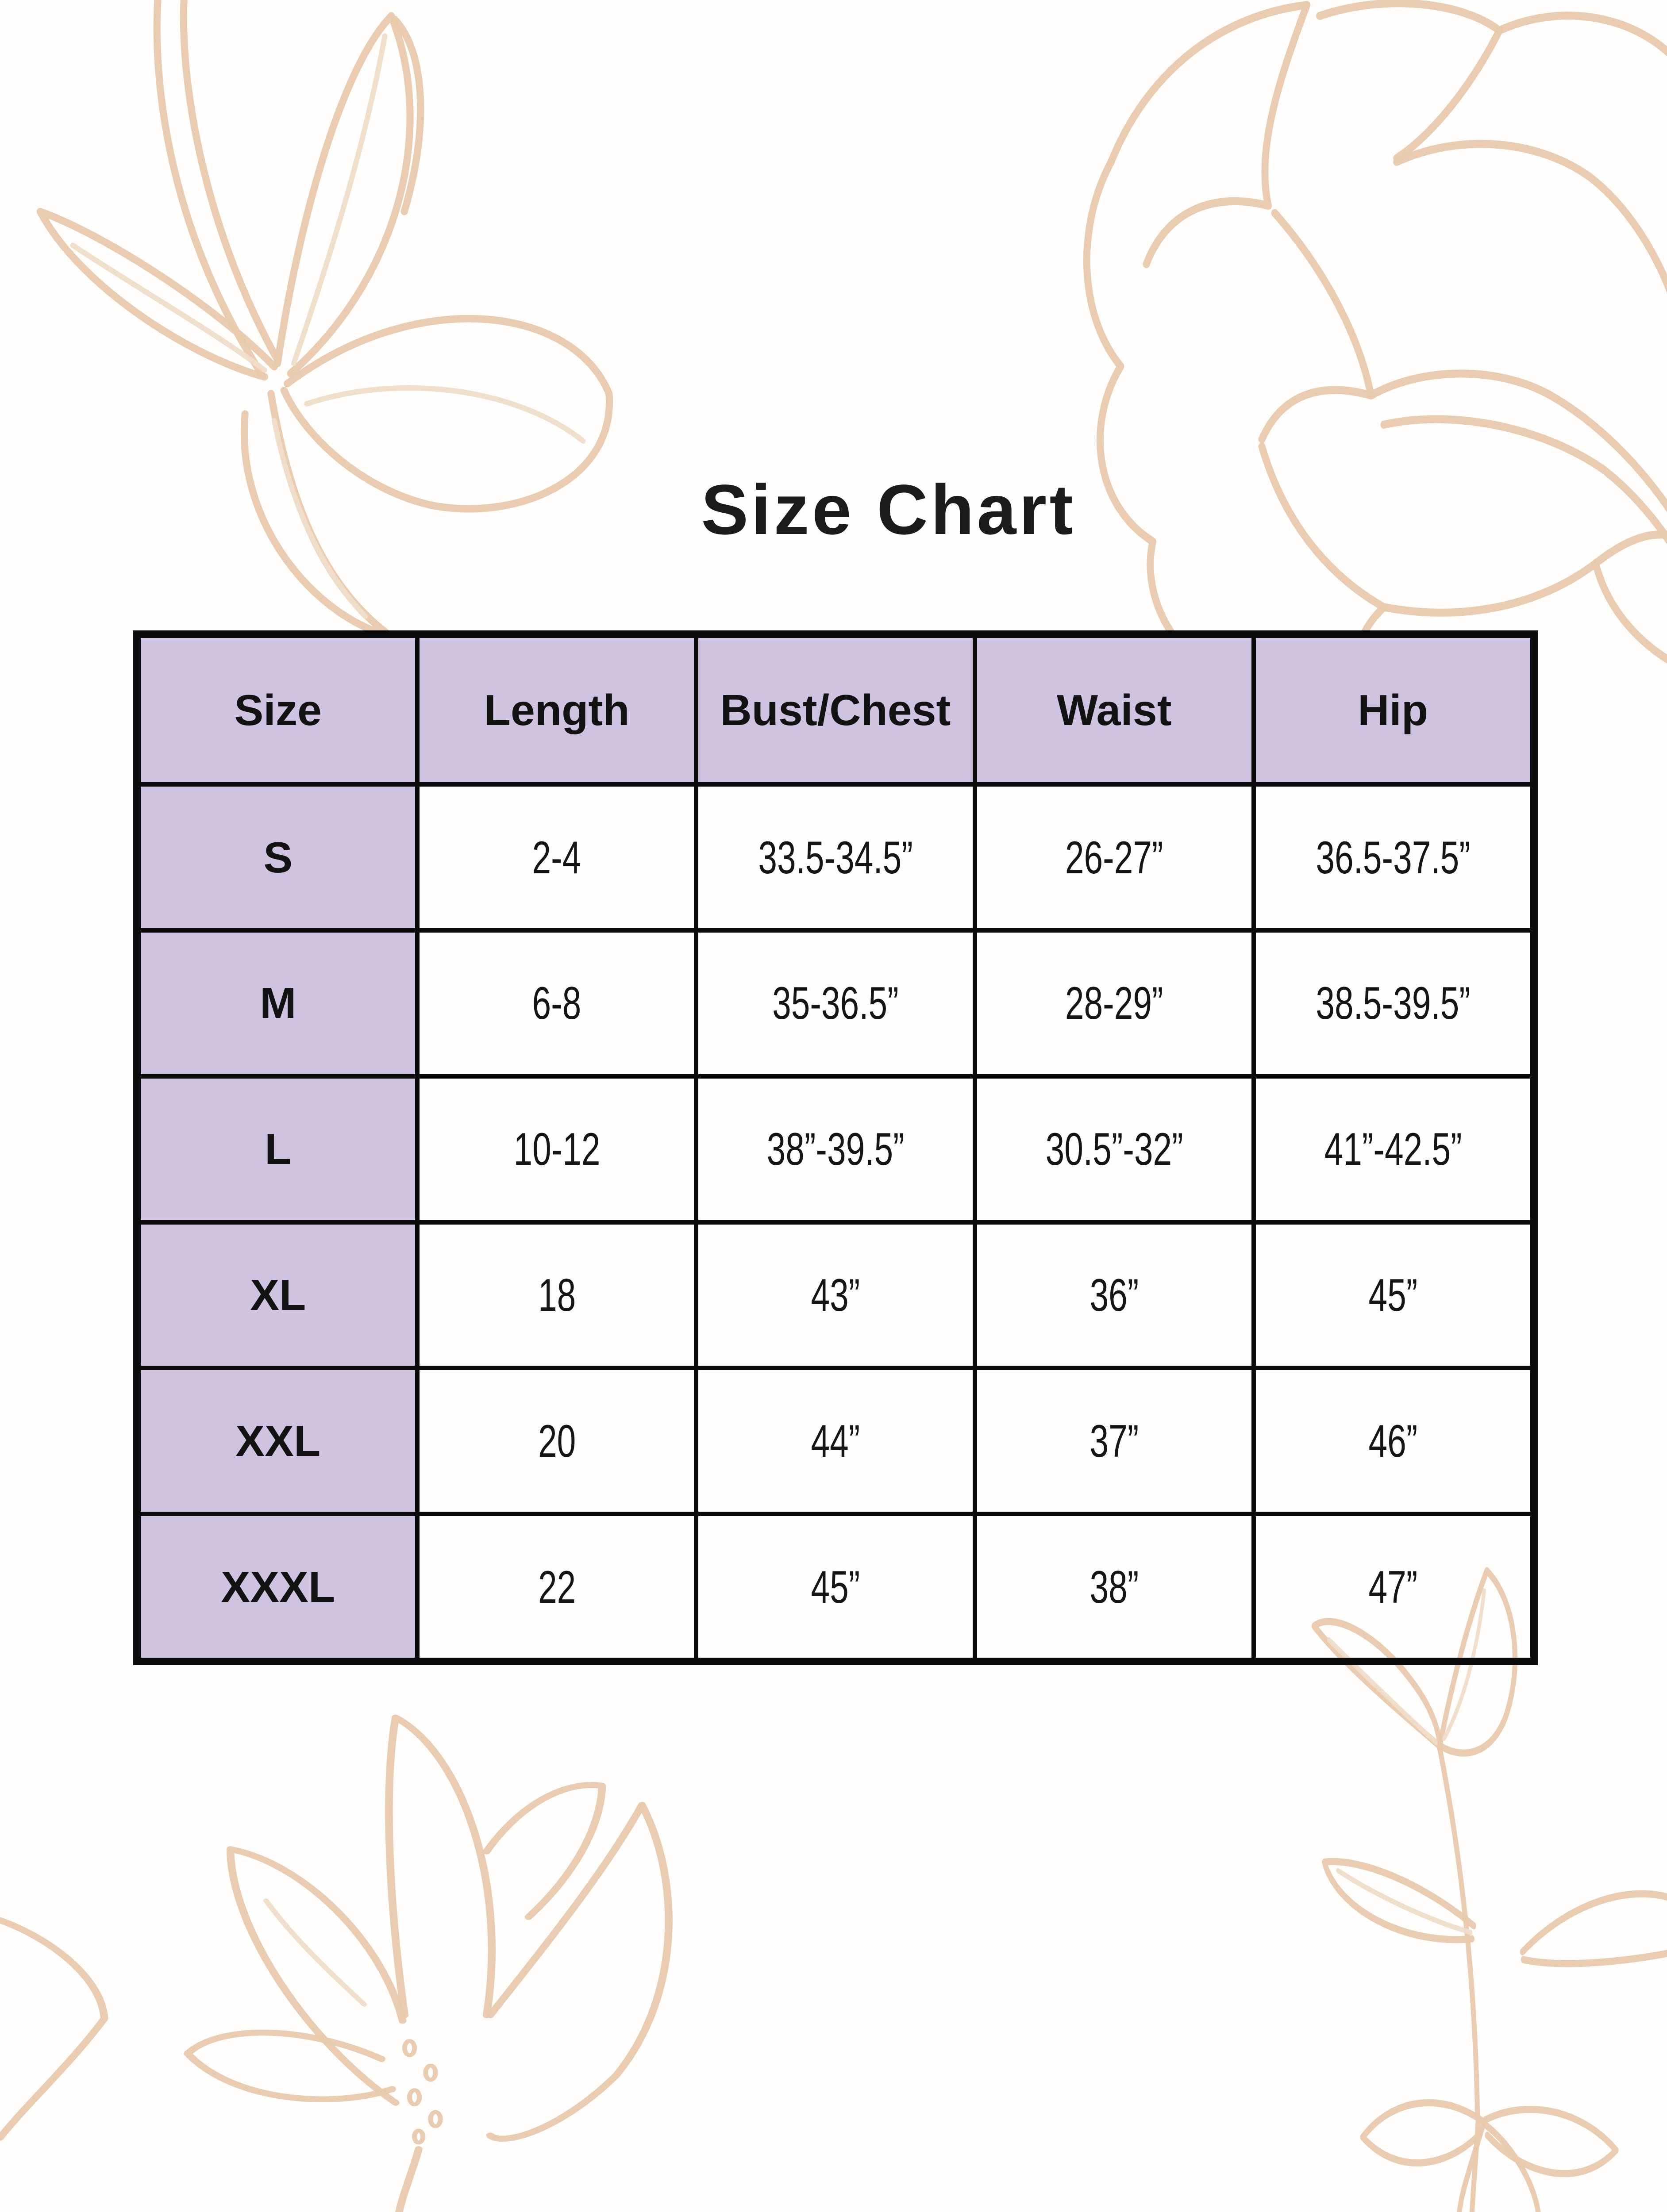 This screenshot has width=1667, height=2212. Describe the element at coordinates (279, 1441) in the screenshot. I see `row-label-xxl: XXL` at that location.